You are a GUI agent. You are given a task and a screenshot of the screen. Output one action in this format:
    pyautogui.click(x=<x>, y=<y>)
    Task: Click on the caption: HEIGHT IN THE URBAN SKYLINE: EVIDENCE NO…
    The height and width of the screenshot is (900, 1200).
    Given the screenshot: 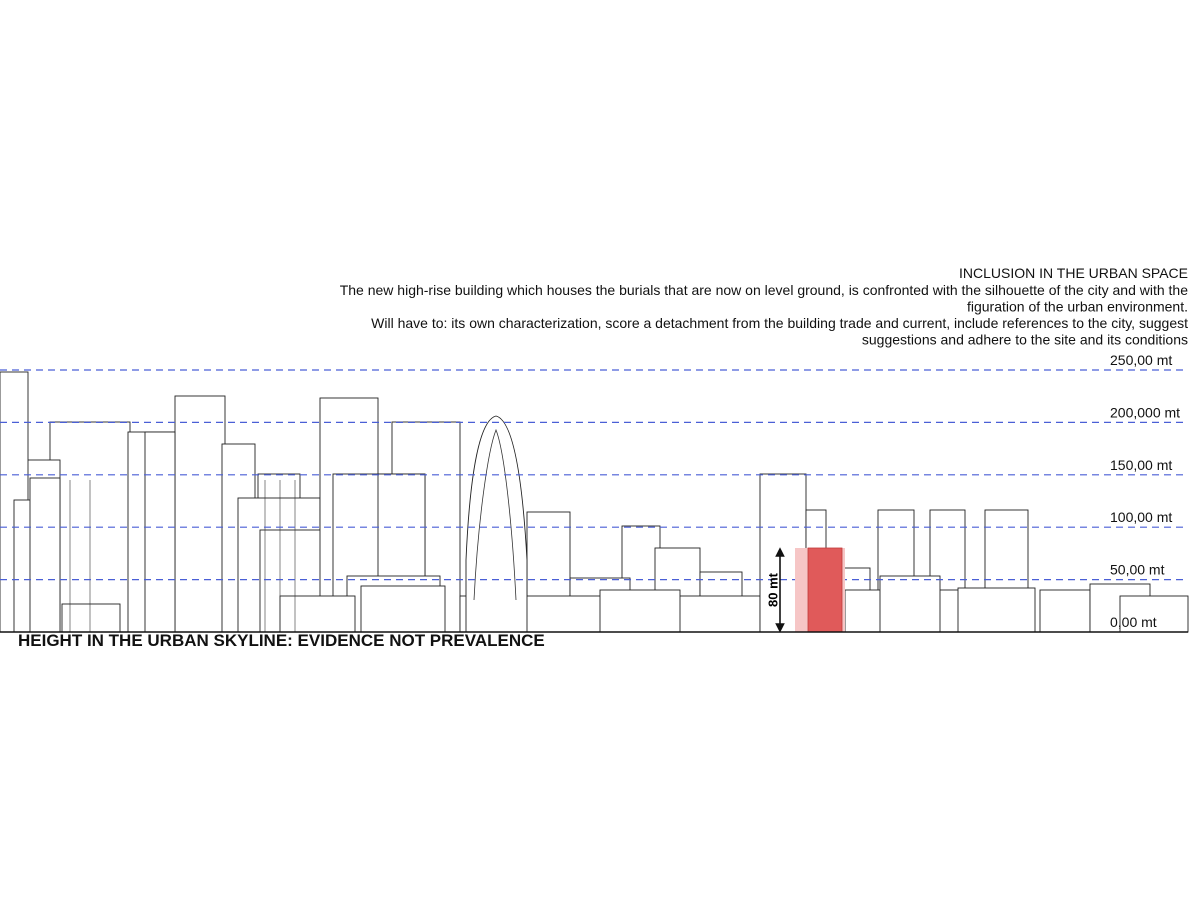 What is the action you would take?
    pyautogui.click(x=281, y=640)
    